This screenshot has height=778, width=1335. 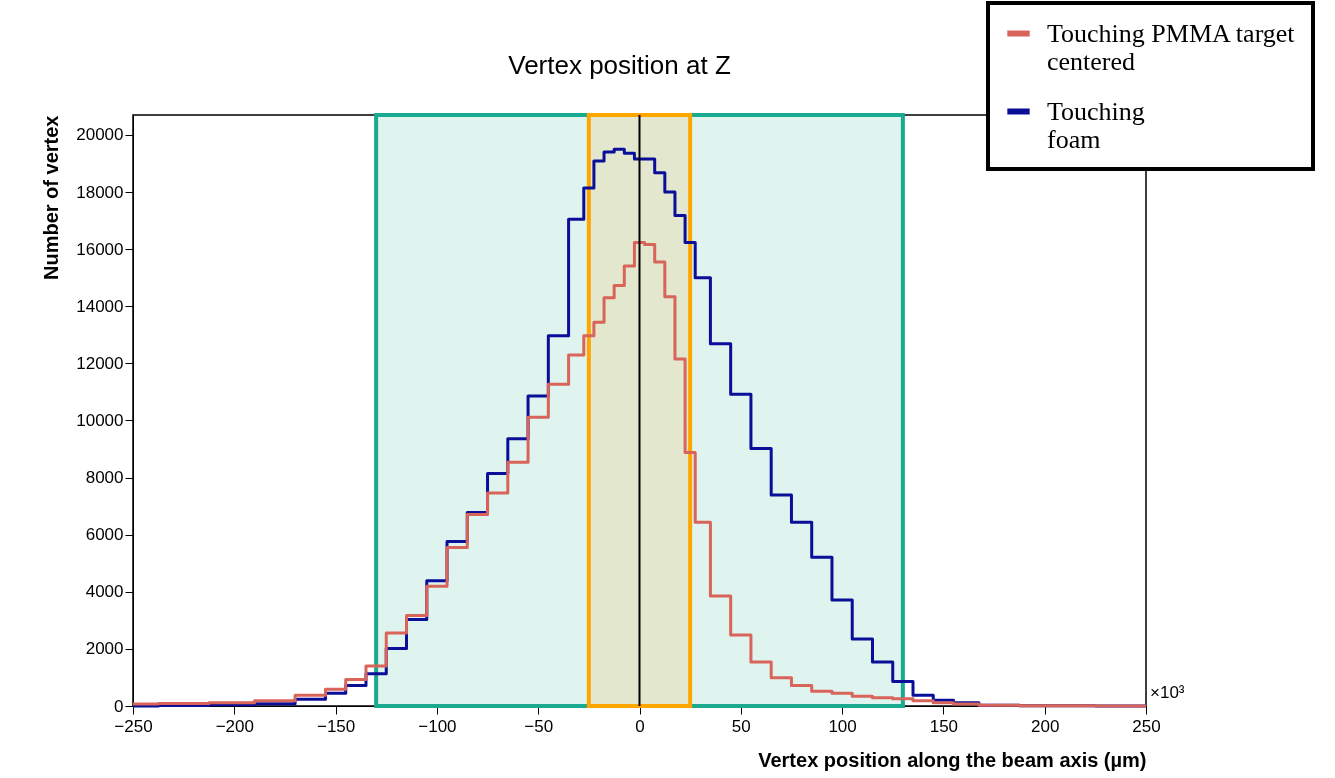 What do you see at coordinates (100, 420) in the screenshot?
I see `y-tick-label: 10000` at bounding box center [100, 420].